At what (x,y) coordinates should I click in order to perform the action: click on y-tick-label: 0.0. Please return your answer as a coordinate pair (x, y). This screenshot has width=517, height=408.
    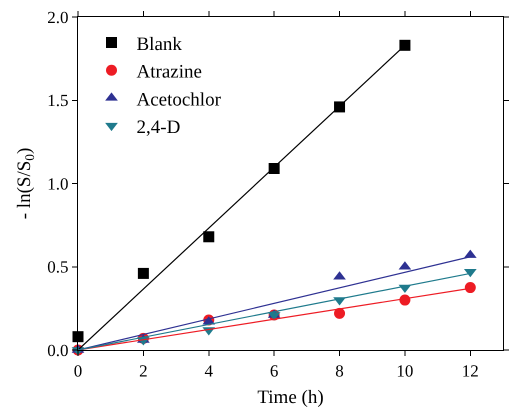
    Looking at the image, I should click on (57, 350).